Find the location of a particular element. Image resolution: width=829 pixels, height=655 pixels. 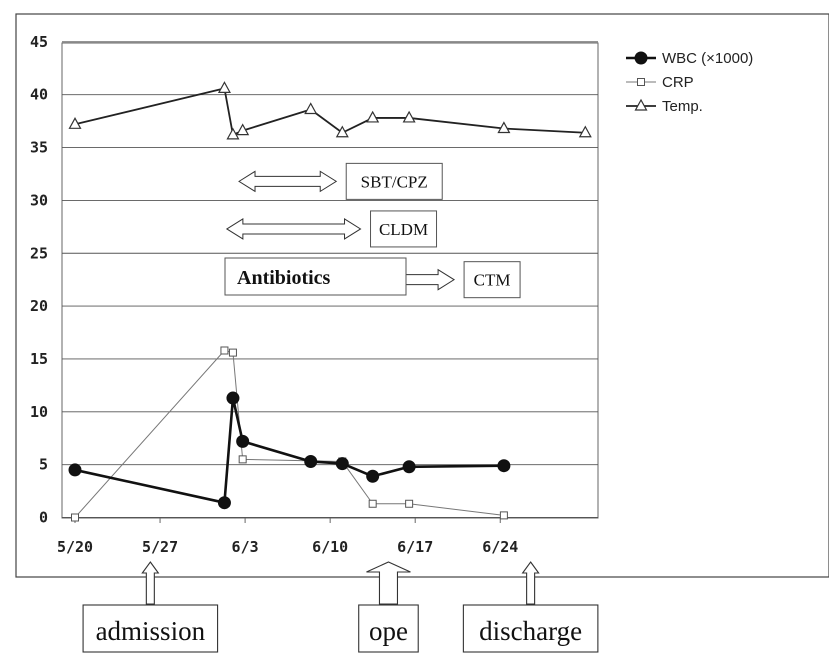

series-open-square is located at coordinates (289, 434).